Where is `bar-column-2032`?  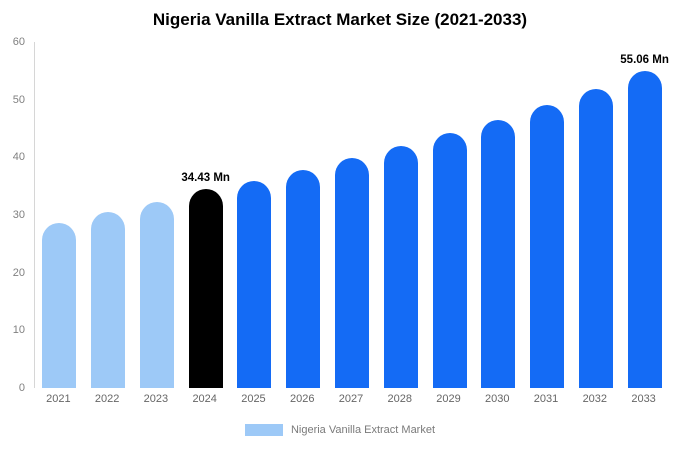
bar-column-2032 is located at coordinates (595, 215).